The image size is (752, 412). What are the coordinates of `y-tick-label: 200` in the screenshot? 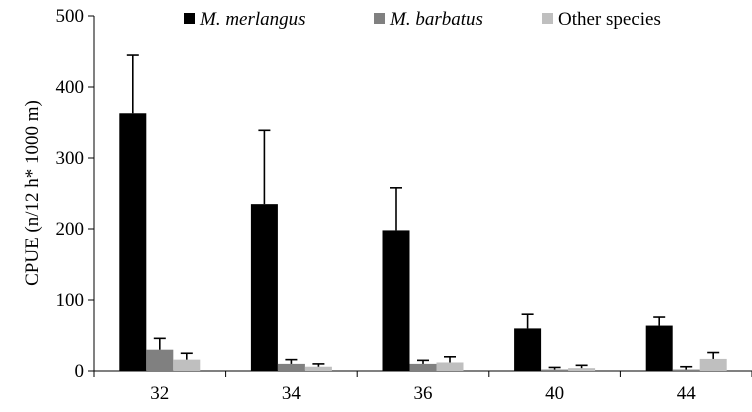 It's located at (70, 229).